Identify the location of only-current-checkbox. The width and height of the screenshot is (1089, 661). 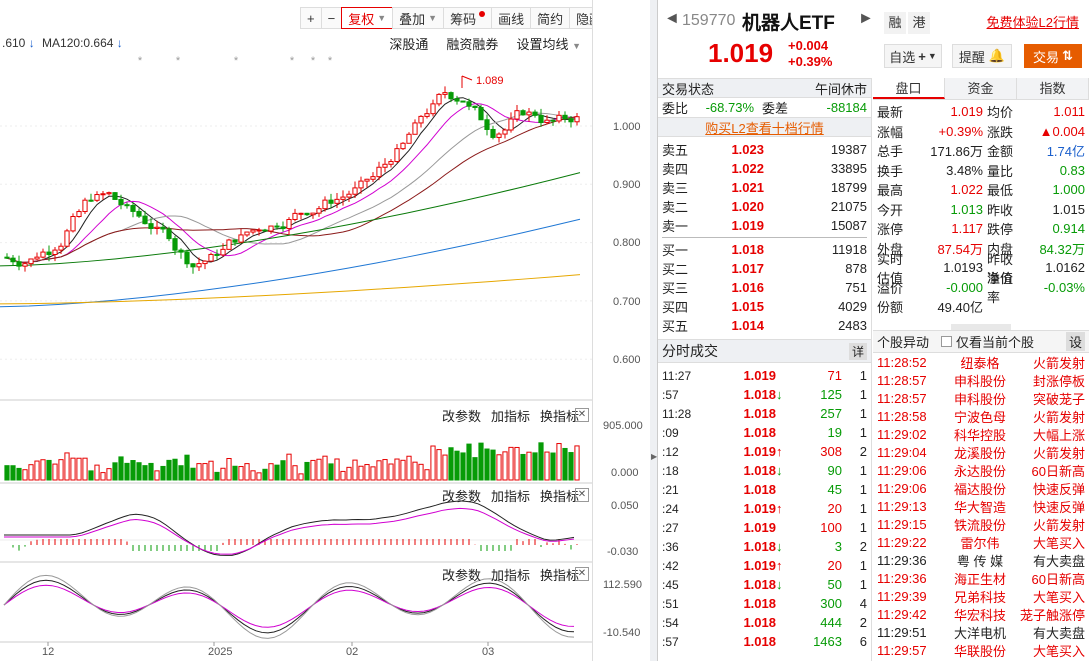
(947, 341).